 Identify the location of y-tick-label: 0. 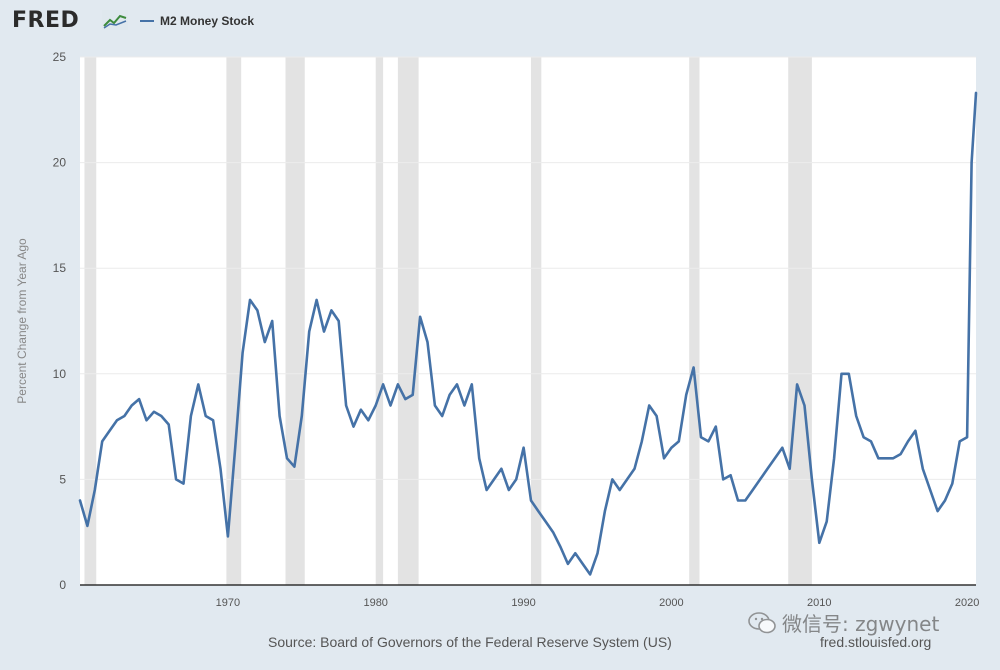
(62, 585).